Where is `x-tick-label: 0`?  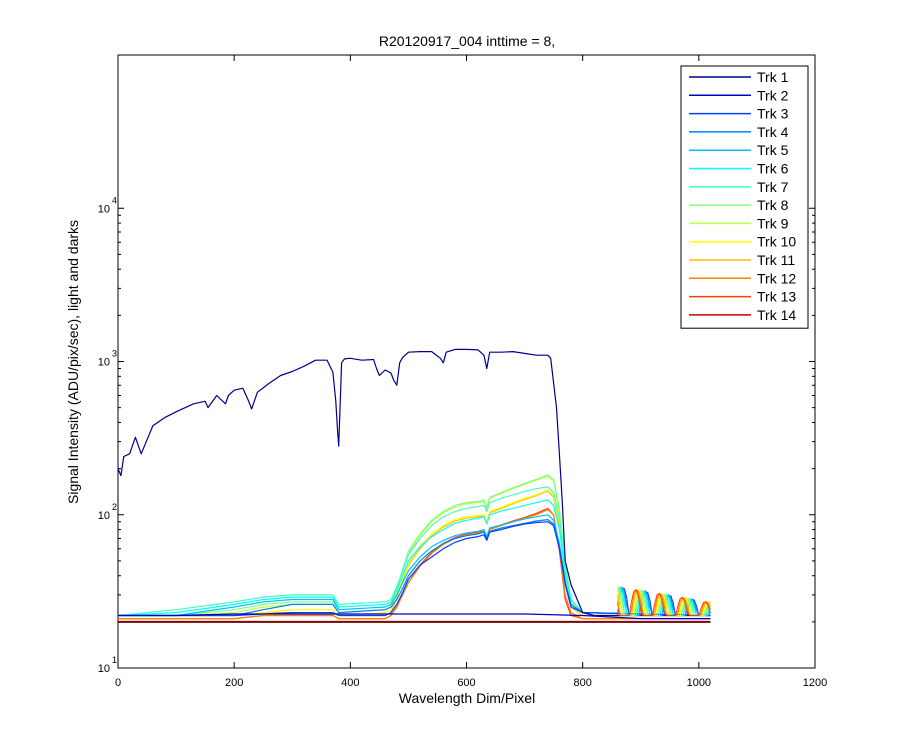 x-tick-label: 0 is located at coordinates (118, 683).